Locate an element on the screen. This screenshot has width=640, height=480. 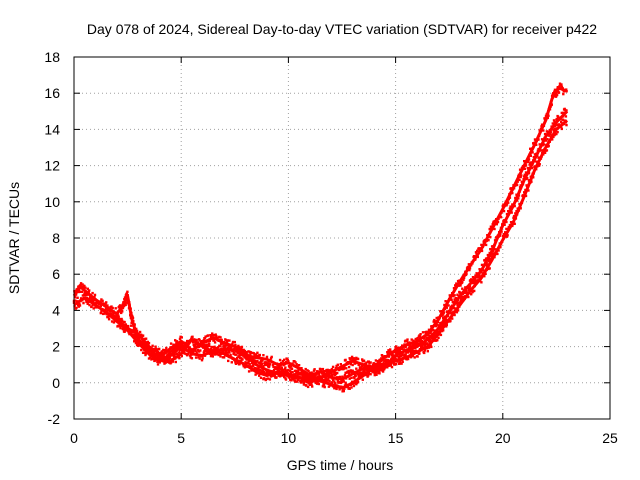
y-tick-label: 14 is located at coordinates (52, 129).